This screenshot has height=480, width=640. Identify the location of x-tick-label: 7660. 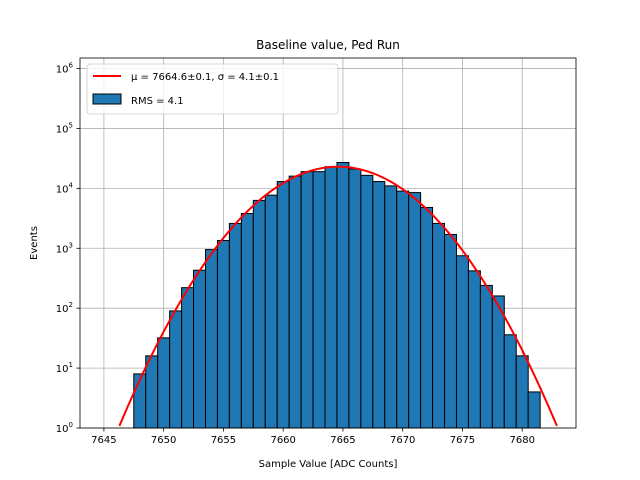
(282, 440).